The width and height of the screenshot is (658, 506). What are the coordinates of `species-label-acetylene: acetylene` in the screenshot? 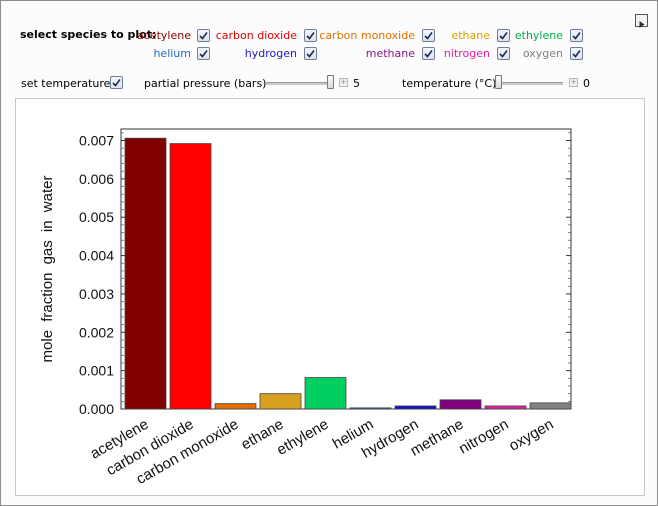 It's located at (164, 35).